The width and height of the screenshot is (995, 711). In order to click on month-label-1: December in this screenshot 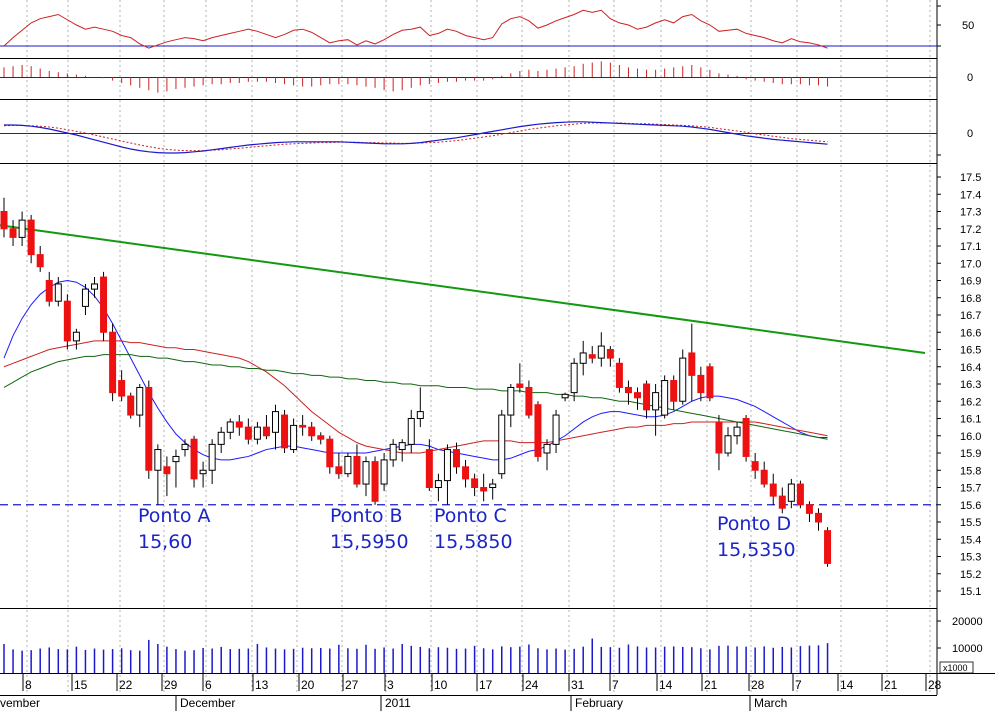, I will do `click(207, 703)`.